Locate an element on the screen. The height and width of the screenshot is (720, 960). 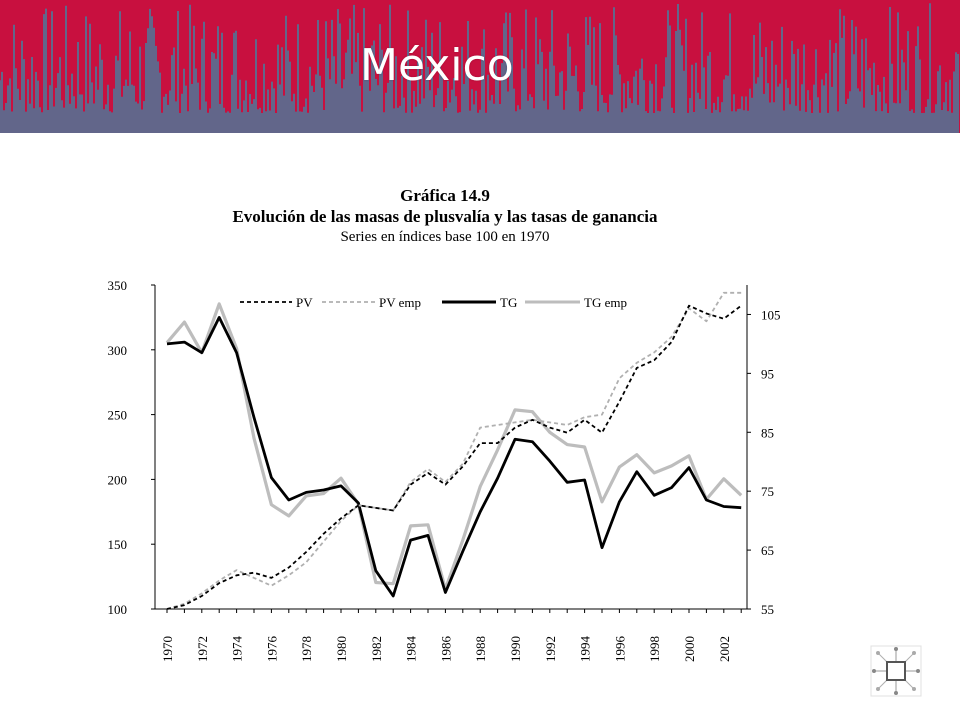
x-tick-label: 1984 is located at coordinates (411, 649).